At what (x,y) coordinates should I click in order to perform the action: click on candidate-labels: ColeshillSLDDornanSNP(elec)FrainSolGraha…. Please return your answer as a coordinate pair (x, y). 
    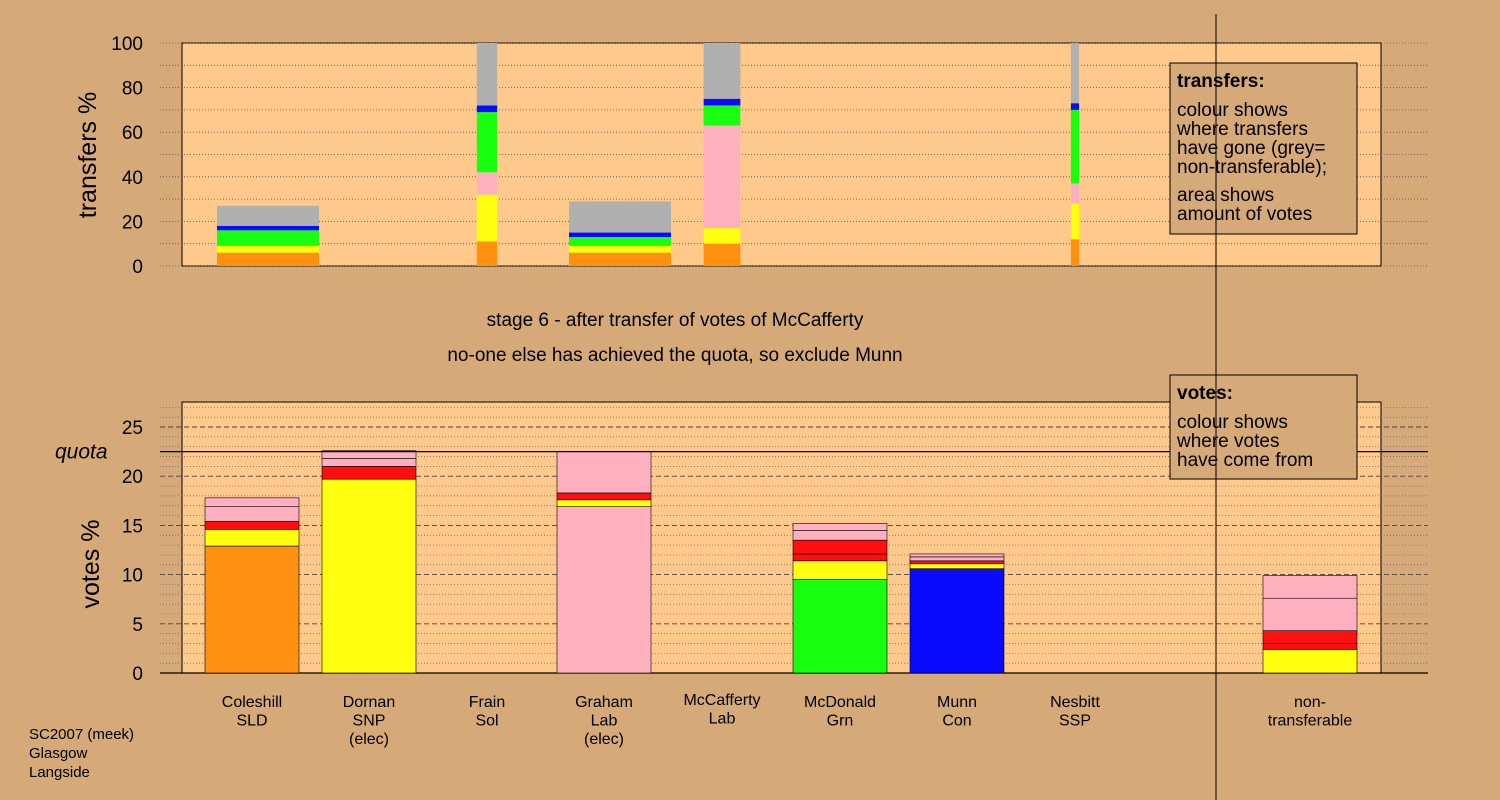
    Looking at the image, I should click on (787, 720).